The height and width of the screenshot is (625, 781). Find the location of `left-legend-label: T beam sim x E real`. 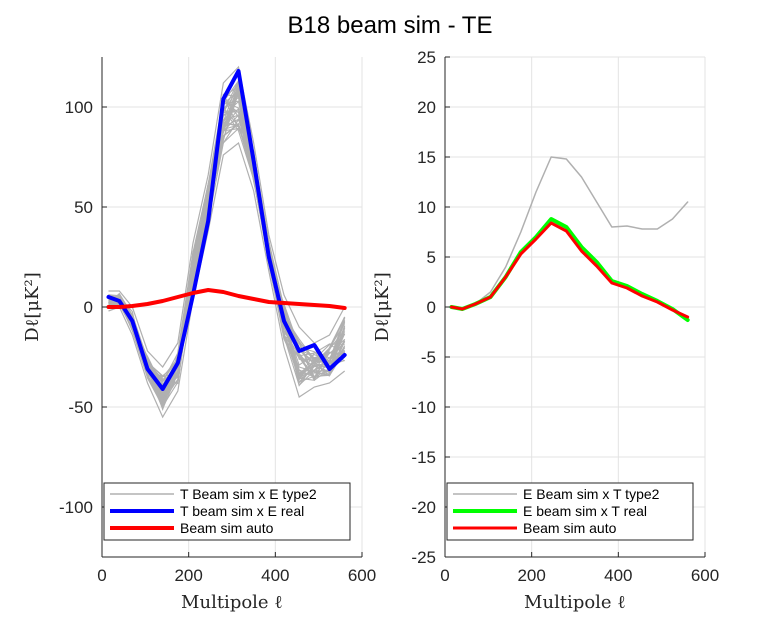

left-legend-label: T beam sim x E real is located at coordinates (242, 511).